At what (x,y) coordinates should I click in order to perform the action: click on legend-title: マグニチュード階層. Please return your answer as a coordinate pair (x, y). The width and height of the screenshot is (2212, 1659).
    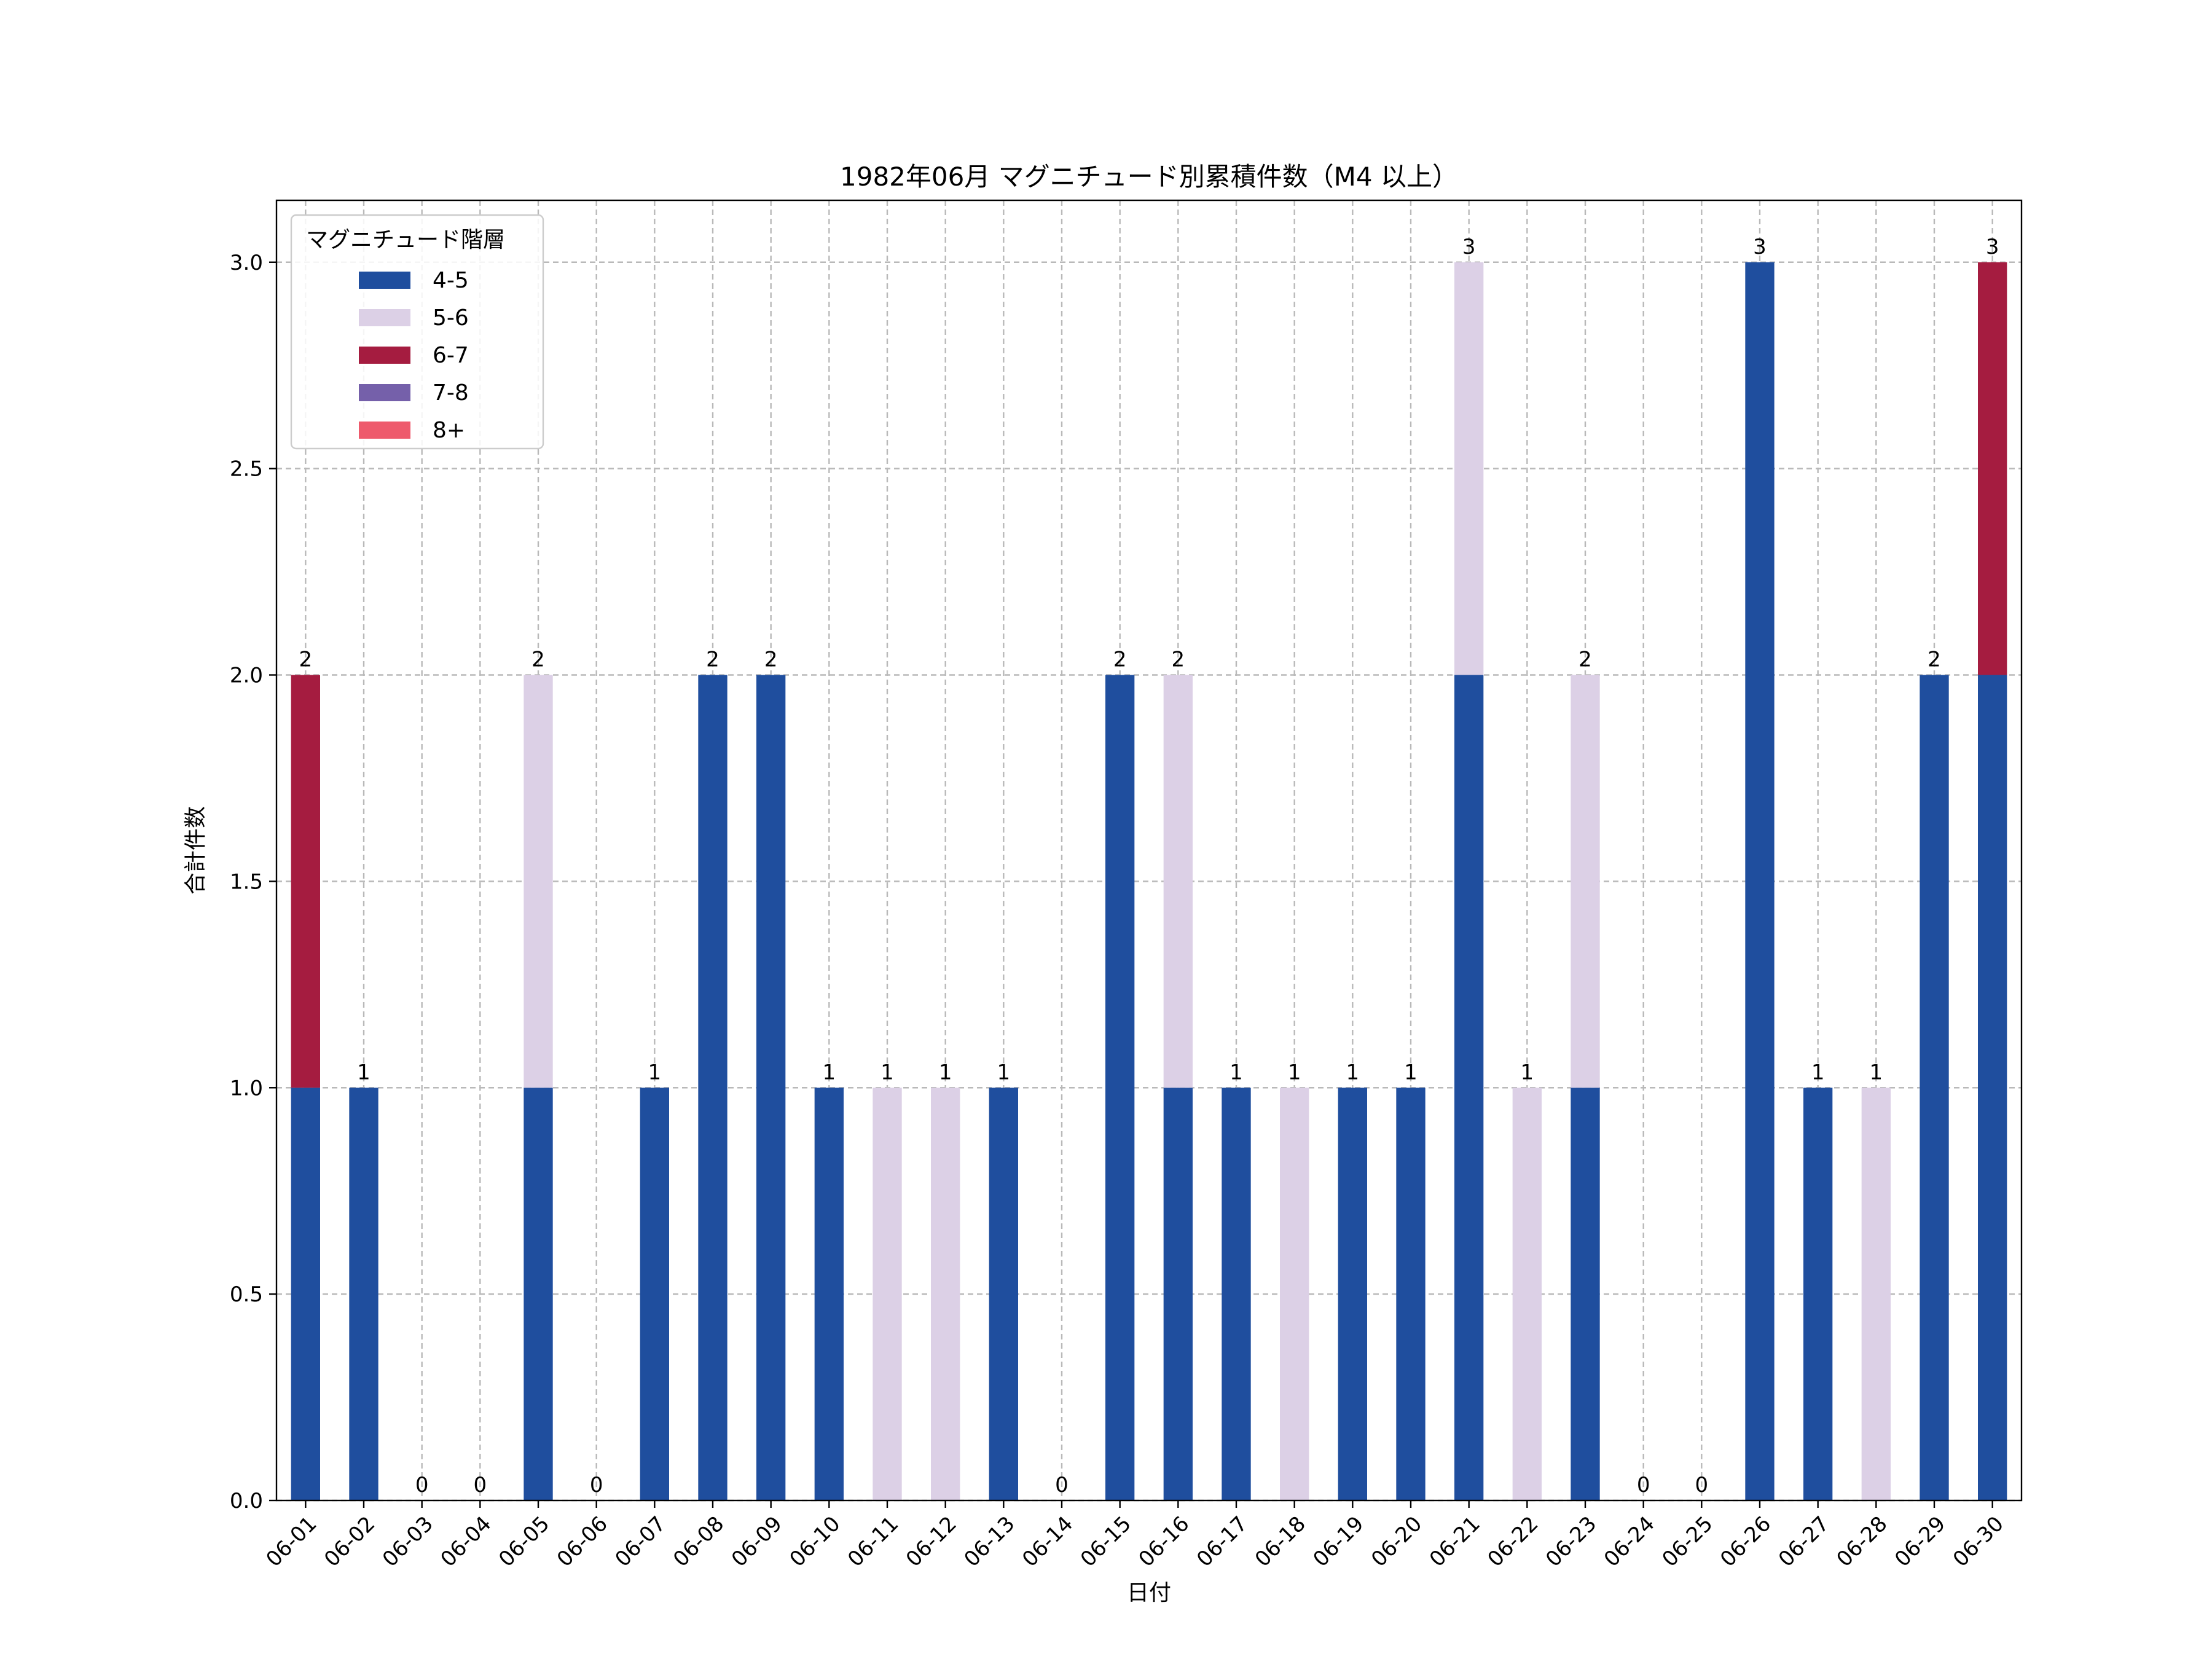
    Looking at the image, I should click on (405, 240).